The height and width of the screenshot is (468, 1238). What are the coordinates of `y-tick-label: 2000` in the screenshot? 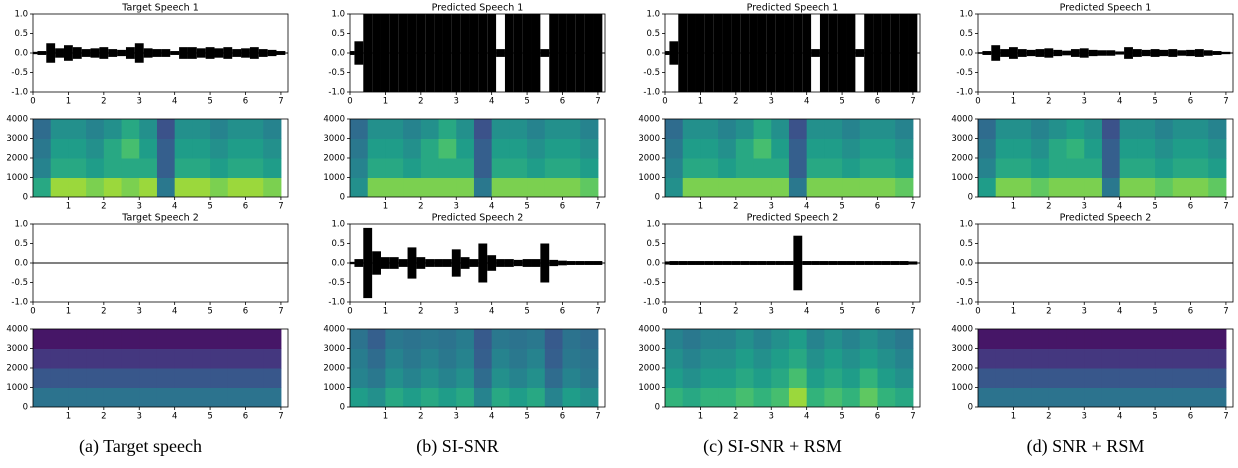 It's located at (962, 369).